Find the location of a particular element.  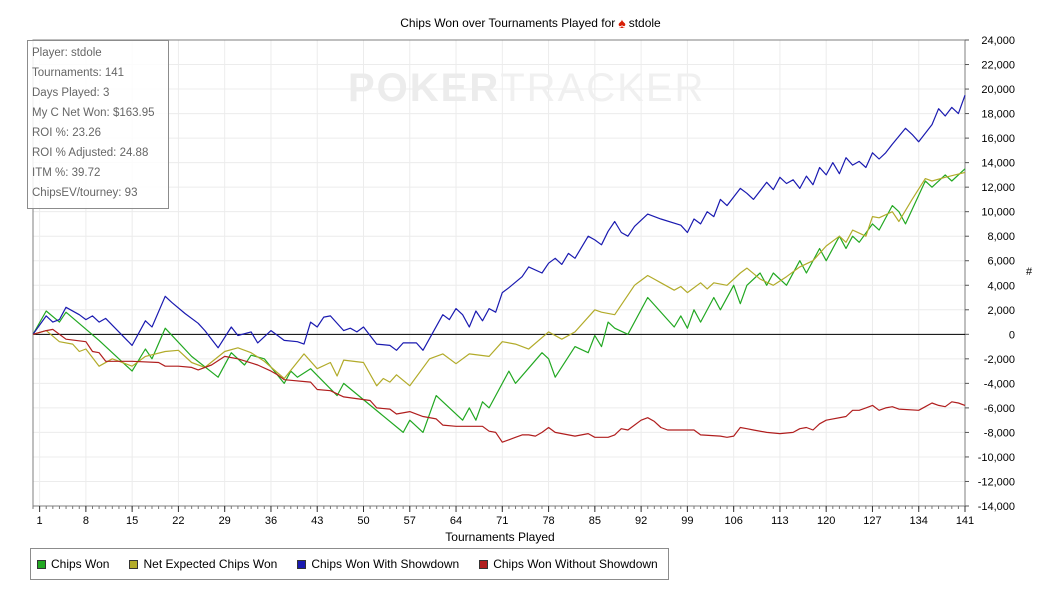

legend-item: Chips Won With Showdown is located at coordinates (378, 564).